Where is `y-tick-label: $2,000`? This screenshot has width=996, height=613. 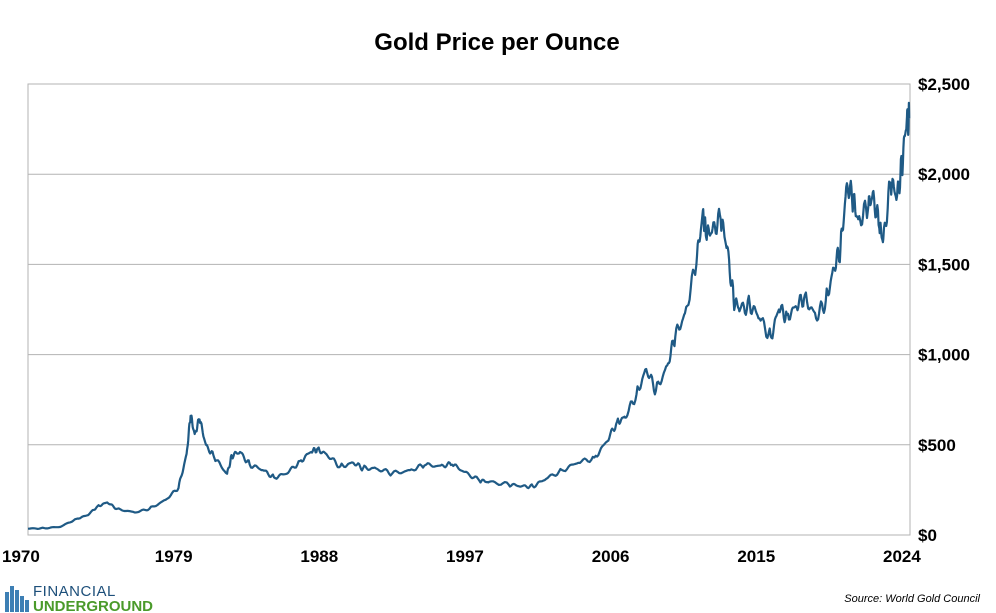 y-tick-label: $2,000 is located at coordinates (944, 174).